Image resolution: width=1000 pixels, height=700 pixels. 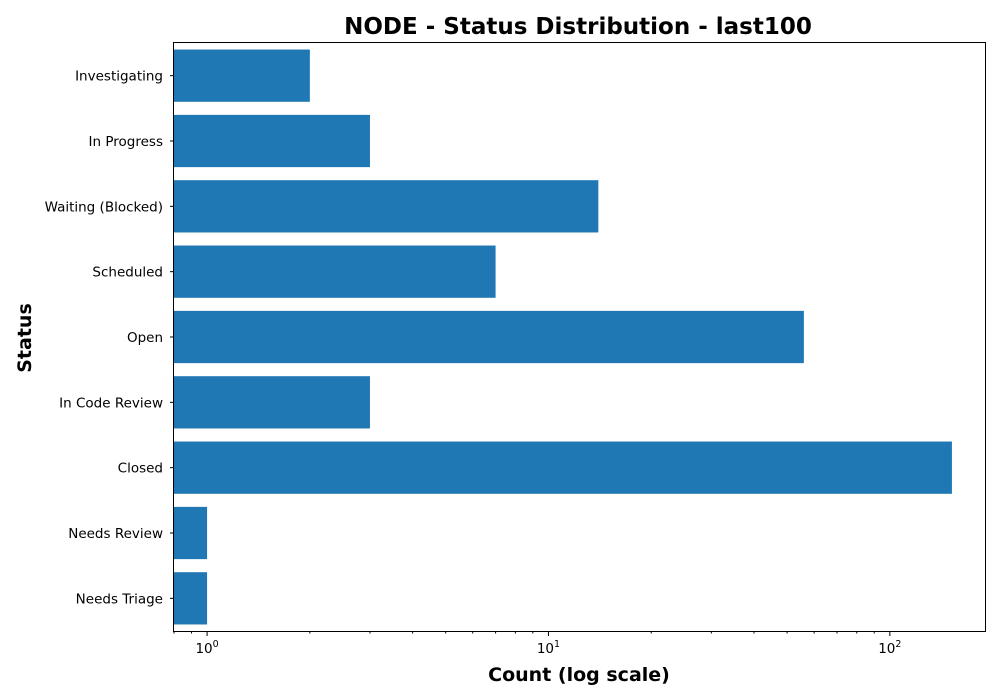 I want to click on chart-title: NODE - Status Distribution - last100, so click(x=578, y=27).